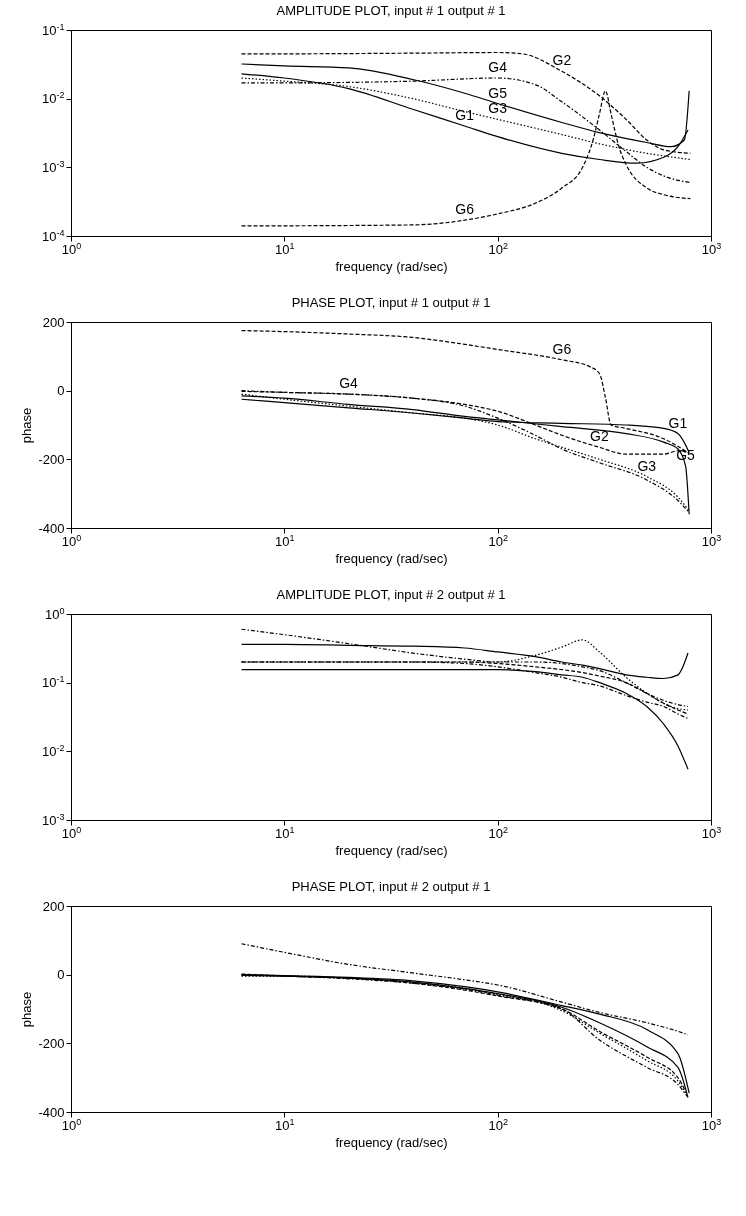 The height and width of the screenshot is (1216, 746). What do you see at coordinates (53, 235) in the screenshot?
I see `y-tick-label: 10$^{-4}$` at bounding box center [53, 235].